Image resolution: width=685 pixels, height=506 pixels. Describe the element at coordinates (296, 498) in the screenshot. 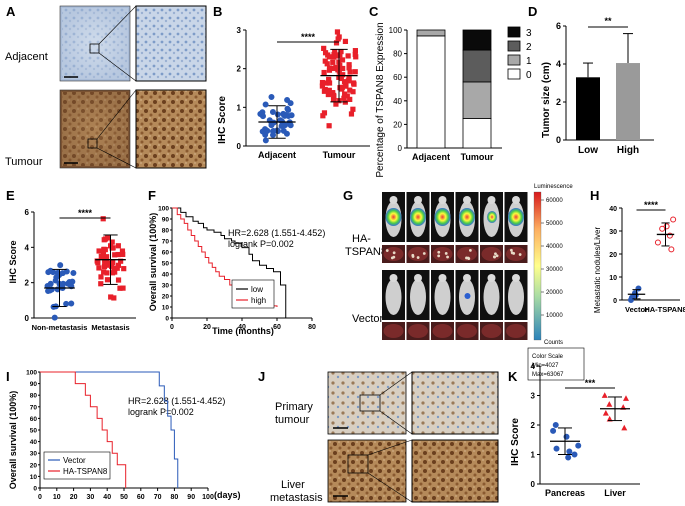

I see `j-label-line: metastasis` at that location.